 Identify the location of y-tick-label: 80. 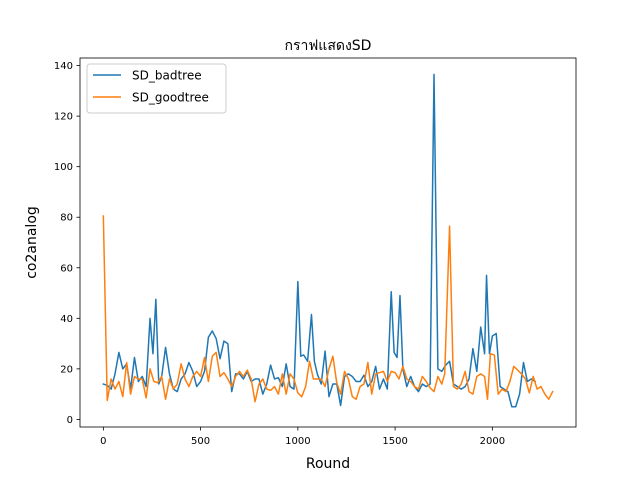
(66, 218).